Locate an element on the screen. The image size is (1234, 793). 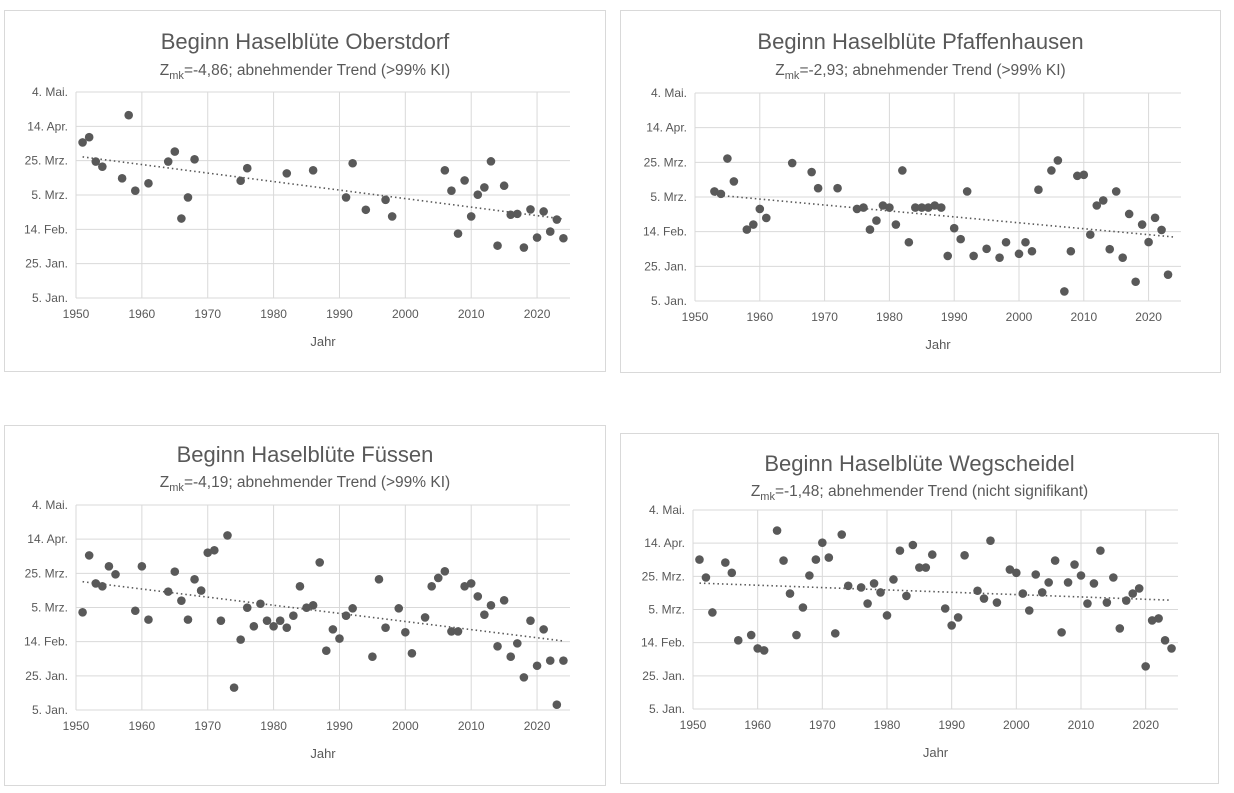
y-tick-label: 14. Apr. is located at coordinates (47, 126).